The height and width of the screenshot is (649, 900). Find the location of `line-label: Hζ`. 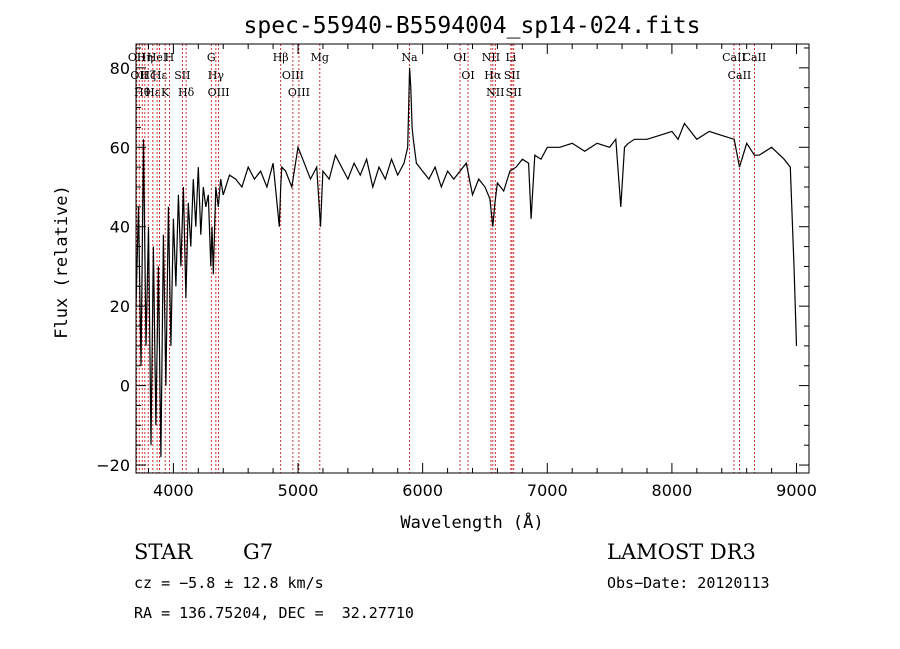

line-label: Hζ is located at coordinates (148, 75).